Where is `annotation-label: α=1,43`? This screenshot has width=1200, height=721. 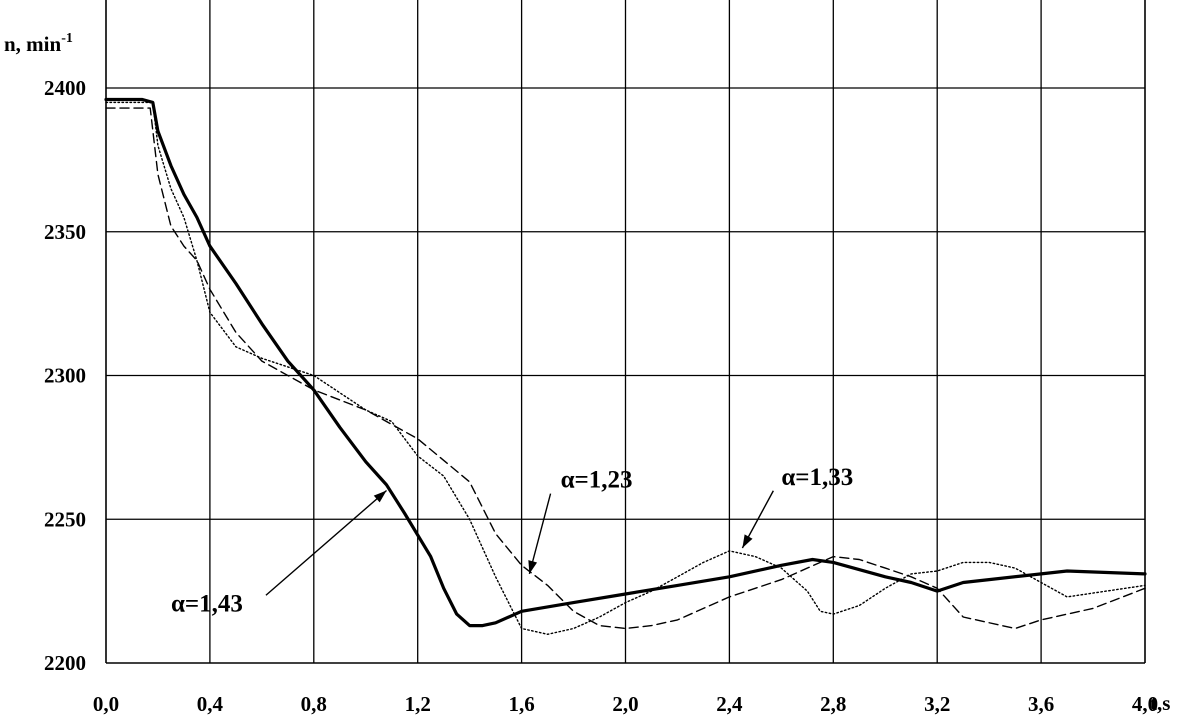
annotation-label: α=1,43 is located at coordinates (207, 603).